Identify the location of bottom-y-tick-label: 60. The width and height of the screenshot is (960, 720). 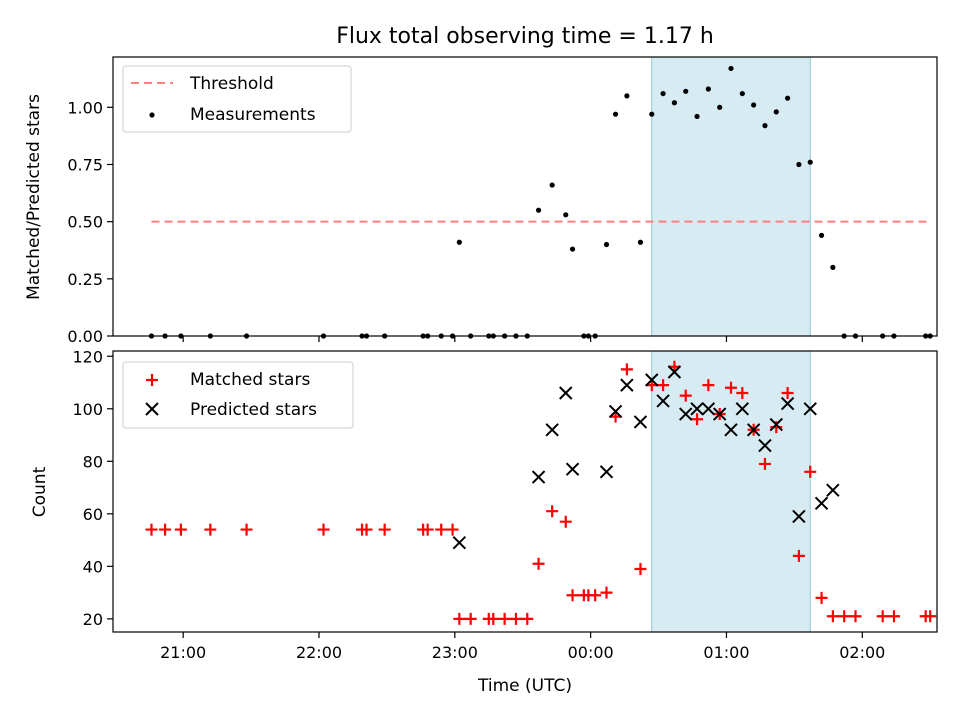
(93, 514).